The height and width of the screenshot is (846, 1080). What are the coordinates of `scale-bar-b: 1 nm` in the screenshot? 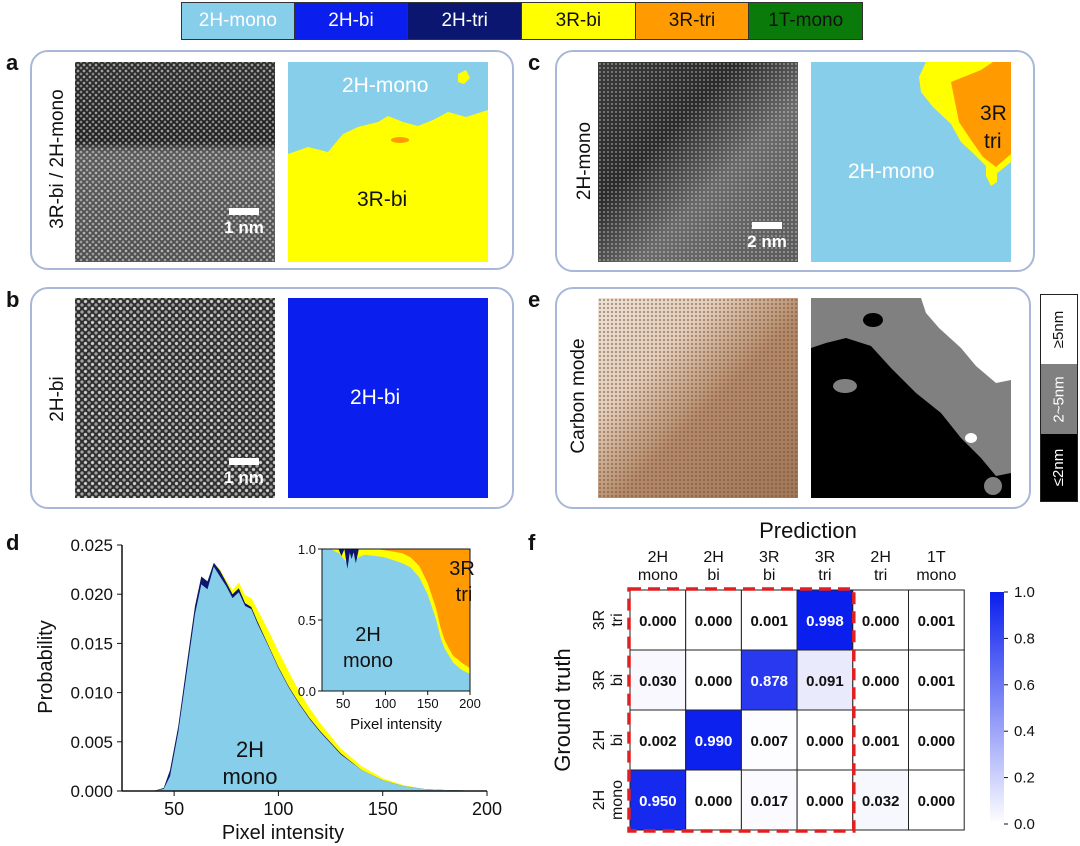 It's located at (244, 473).